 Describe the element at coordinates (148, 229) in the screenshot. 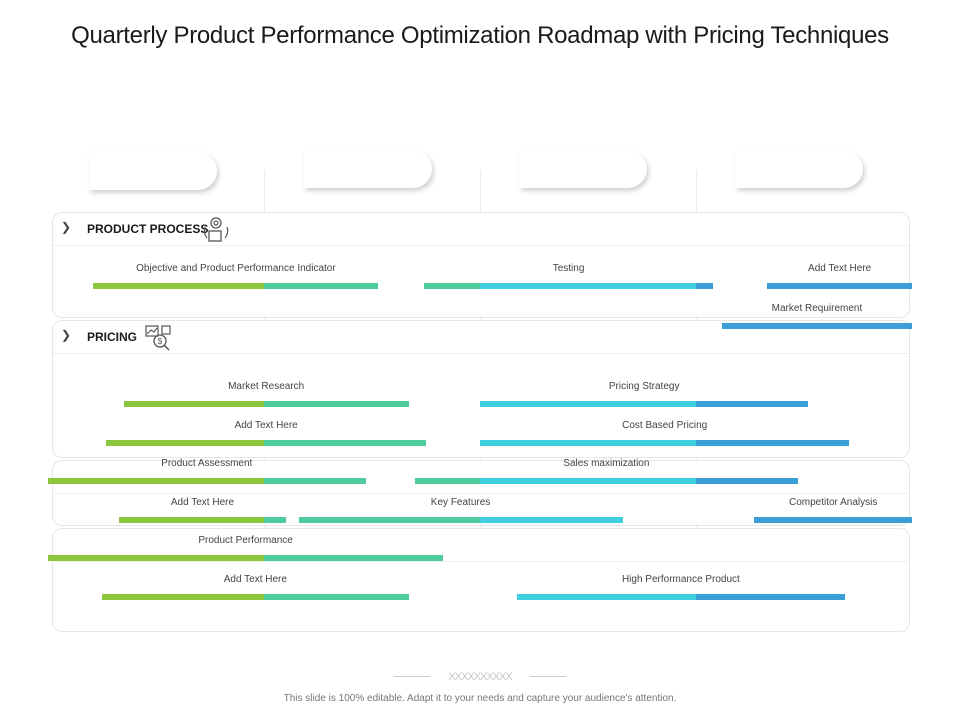

I see `section-title: PRODUCT PROCESS` at that location.